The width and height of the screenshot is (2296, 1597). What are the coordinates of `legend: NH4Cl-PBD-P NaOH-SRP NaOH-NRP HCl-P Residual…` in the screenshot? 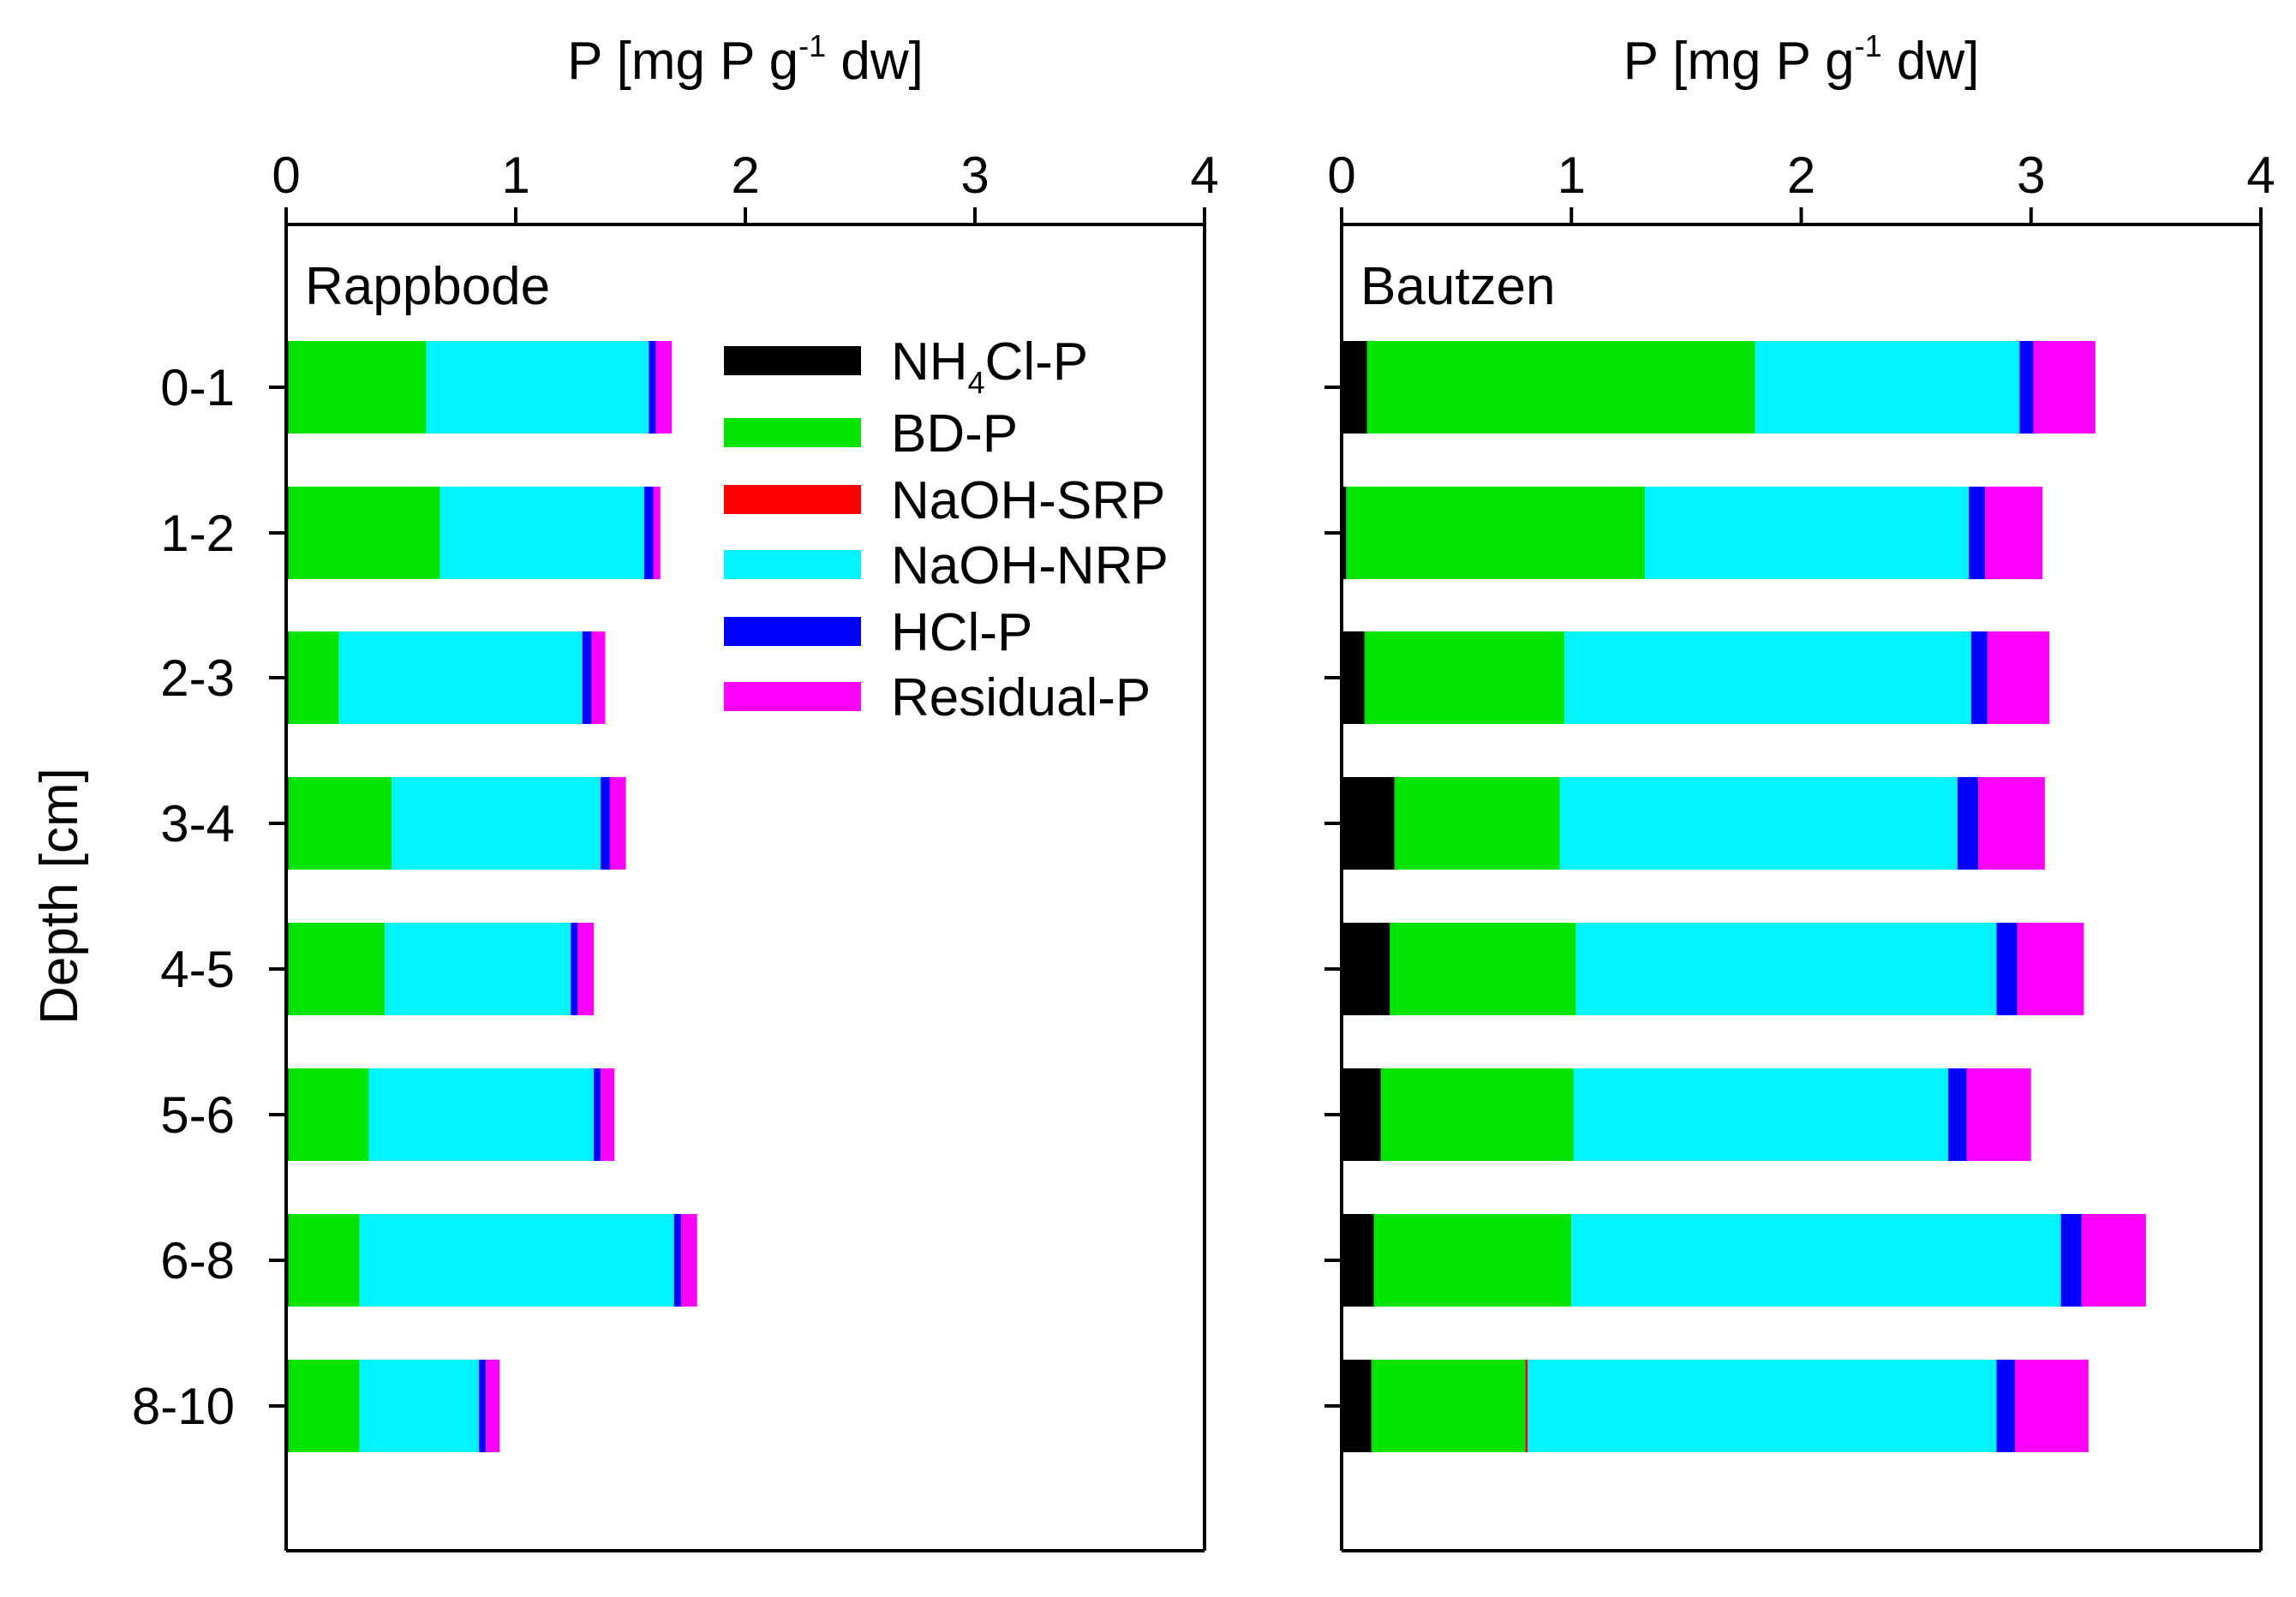 It's located at (946, 529).